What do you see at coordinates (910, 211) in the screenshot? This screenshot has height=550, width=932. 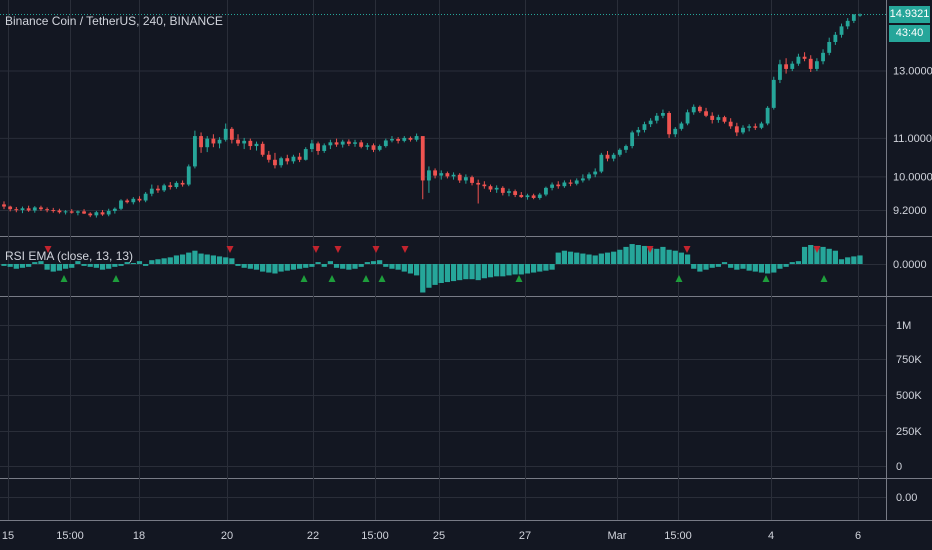 I see `price-tick-label: 9.2000` at bounding box center [910, 211].